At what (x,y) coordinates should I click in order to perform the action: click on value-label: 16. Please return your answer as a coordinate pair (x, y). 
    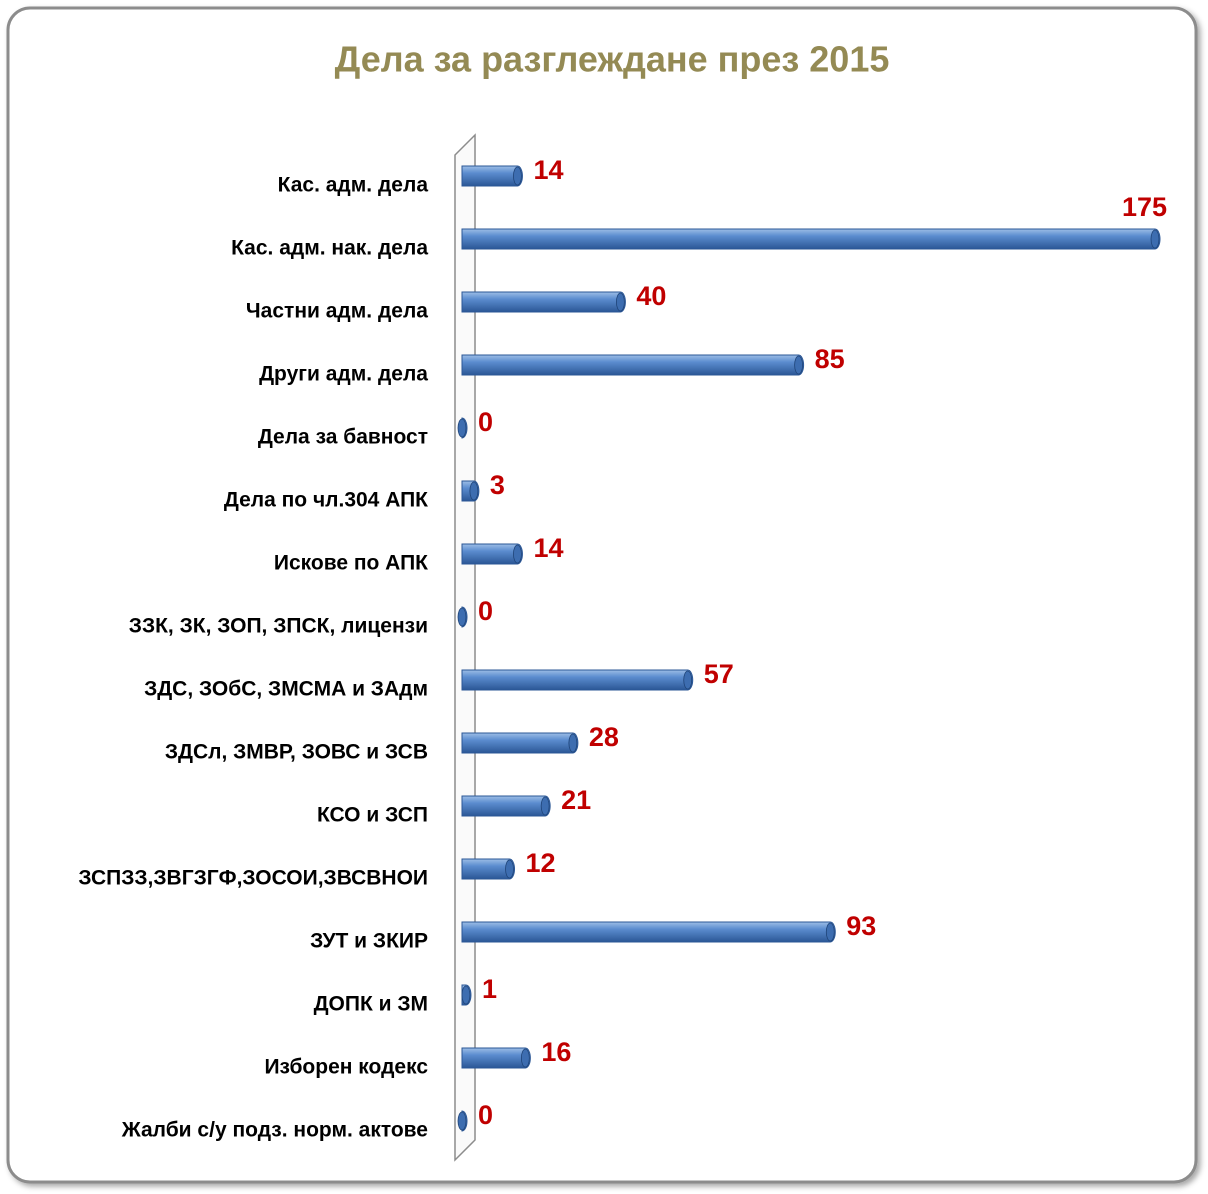
    Looking at the image, I should click on (556, 1052).